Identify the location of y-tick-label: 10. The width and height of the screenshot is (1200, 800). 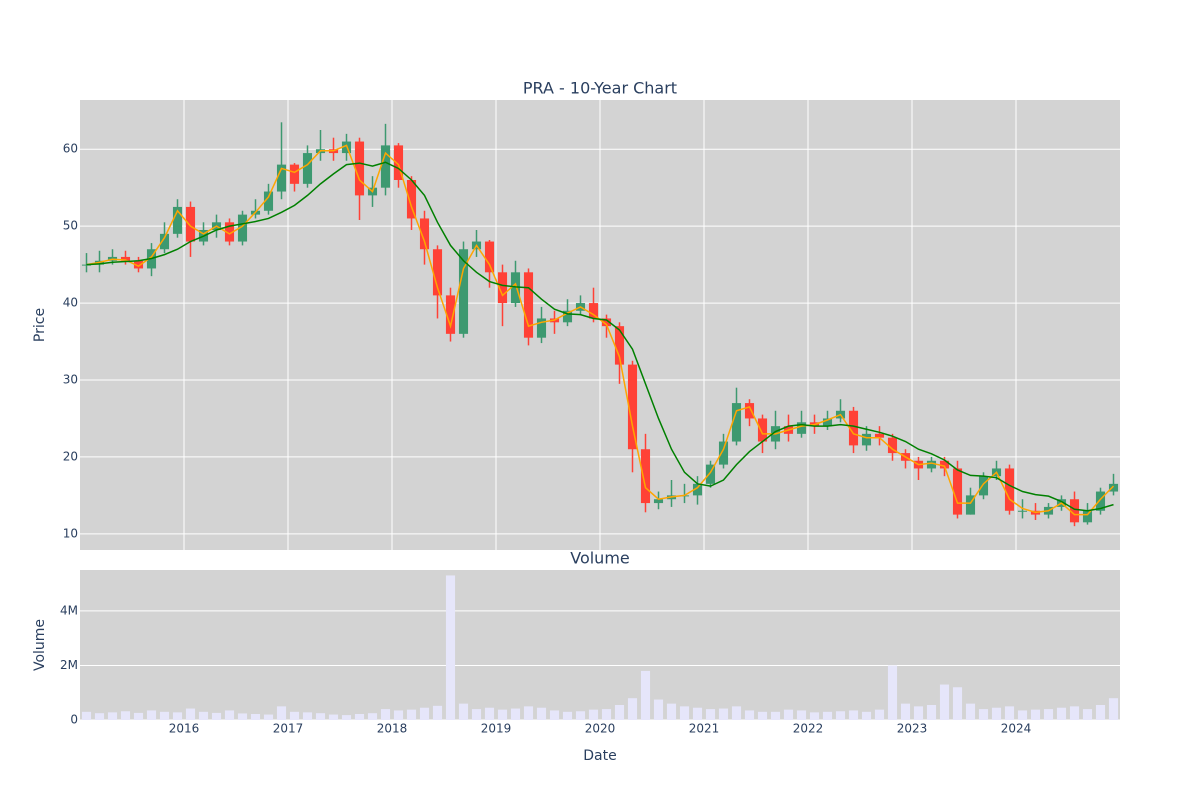
(70, 533).